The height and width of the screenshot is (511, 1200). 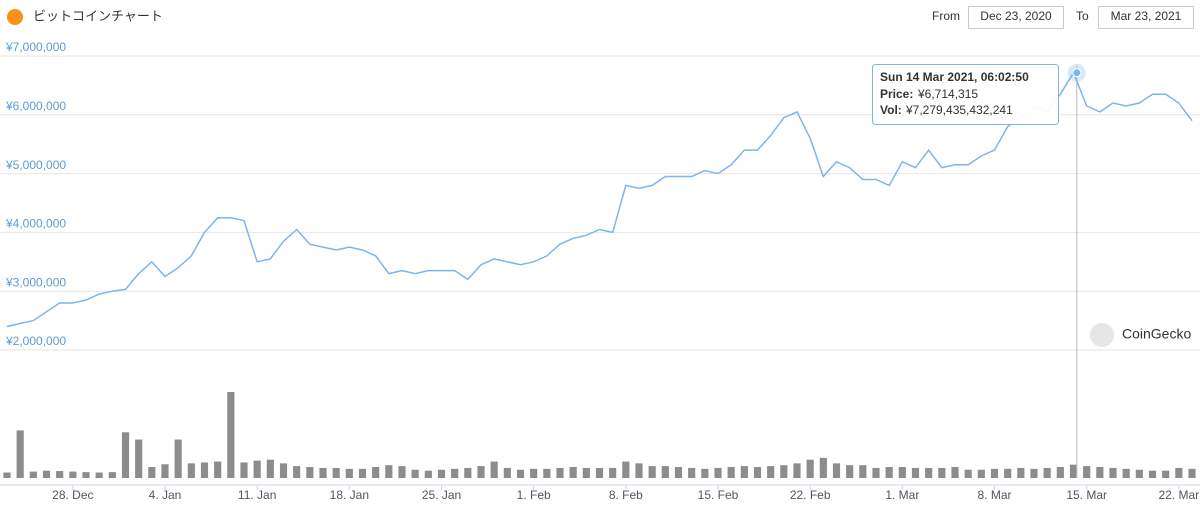 What do you see at coordinates (1140, 335) in the screenshot?
I see `watermark: CoinGecko` at bounding box center [1140, 335].